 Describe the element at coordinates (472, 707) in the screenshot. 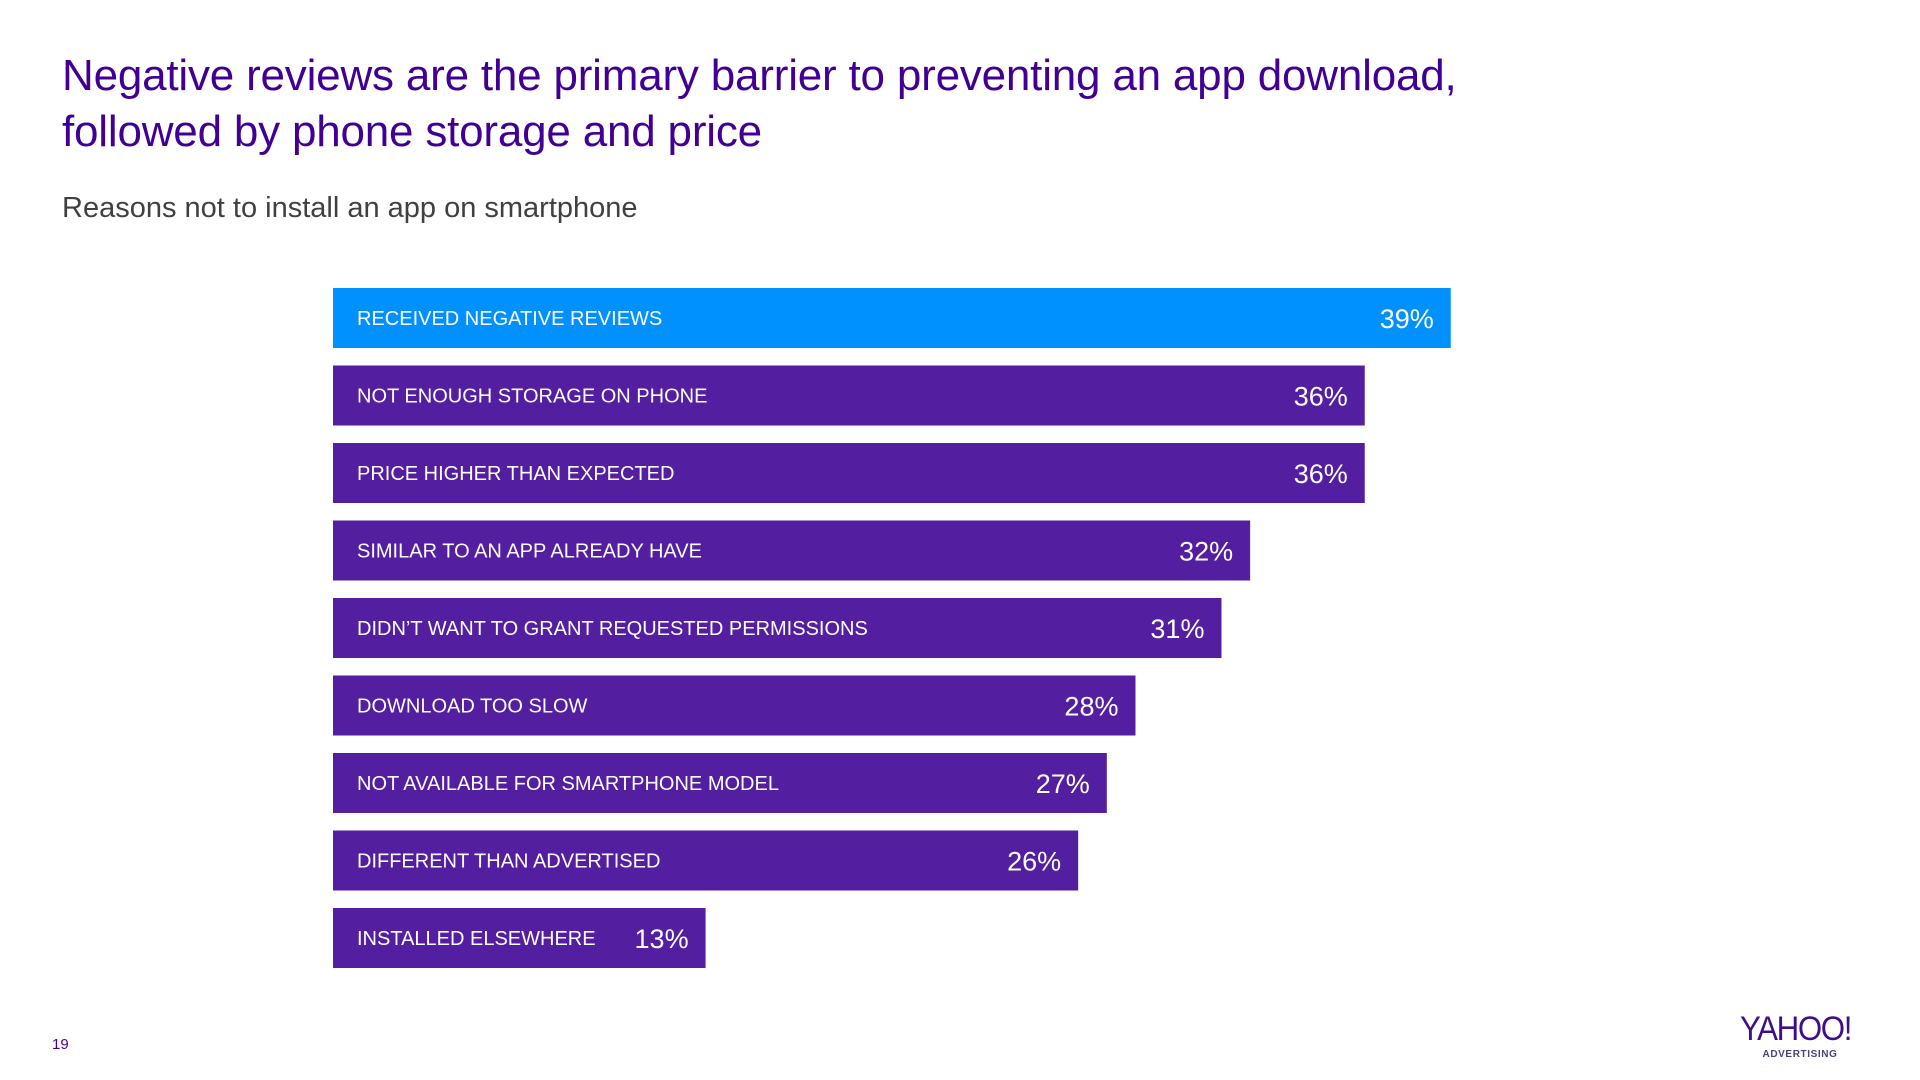

I see `bar-category-label: DOWNLOAD TOO SLOW` at that location.